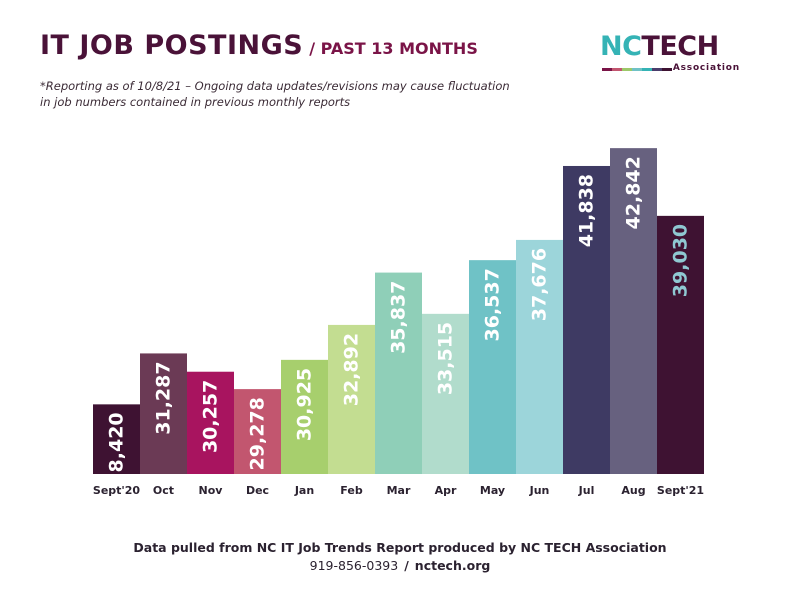 This screenshot has height=600, width=800. Describe the element at coordinates (634, 192) in the screenshot. I see `bar-value-label: 42,842` at that location.